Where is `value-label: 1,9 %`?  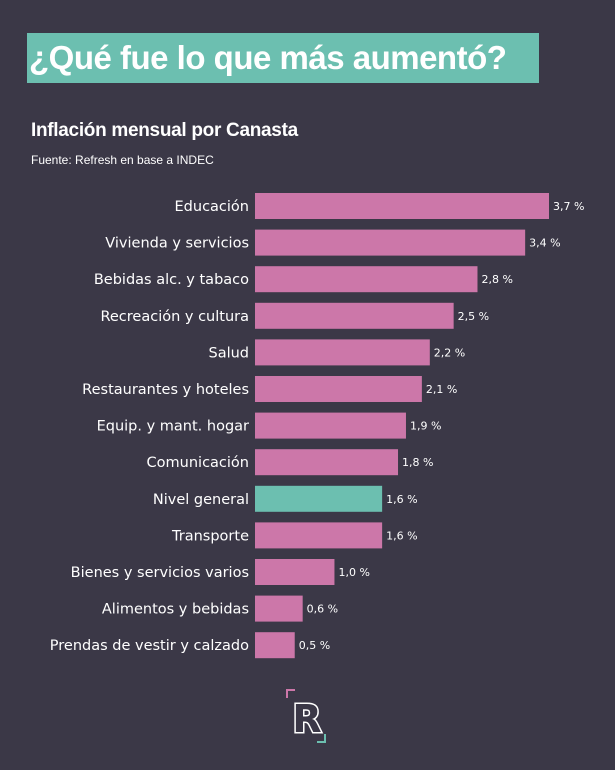 value-label: 1,9 % is located at coordinates (425, 426).